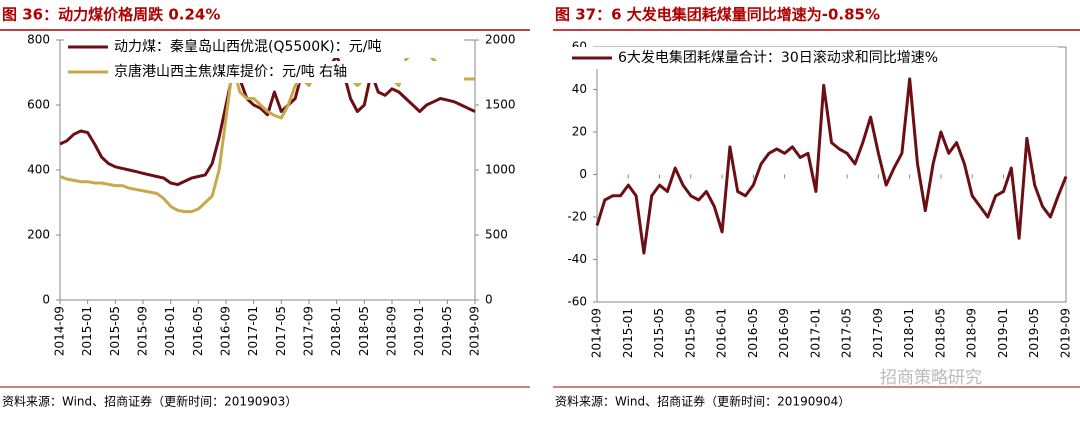 This screenshot has height=426, width=1080. I want to click on chart-title: 图 37：6 大发电集团耗煤量同比增速为-0.85%, so click(717, 15).